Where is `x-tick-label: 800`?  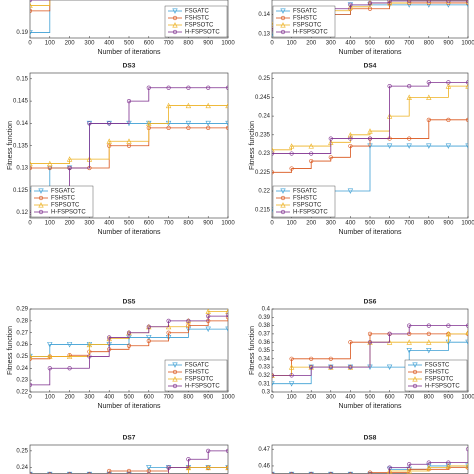
x-tick-label: 800 is located at coordinates (429, 398).